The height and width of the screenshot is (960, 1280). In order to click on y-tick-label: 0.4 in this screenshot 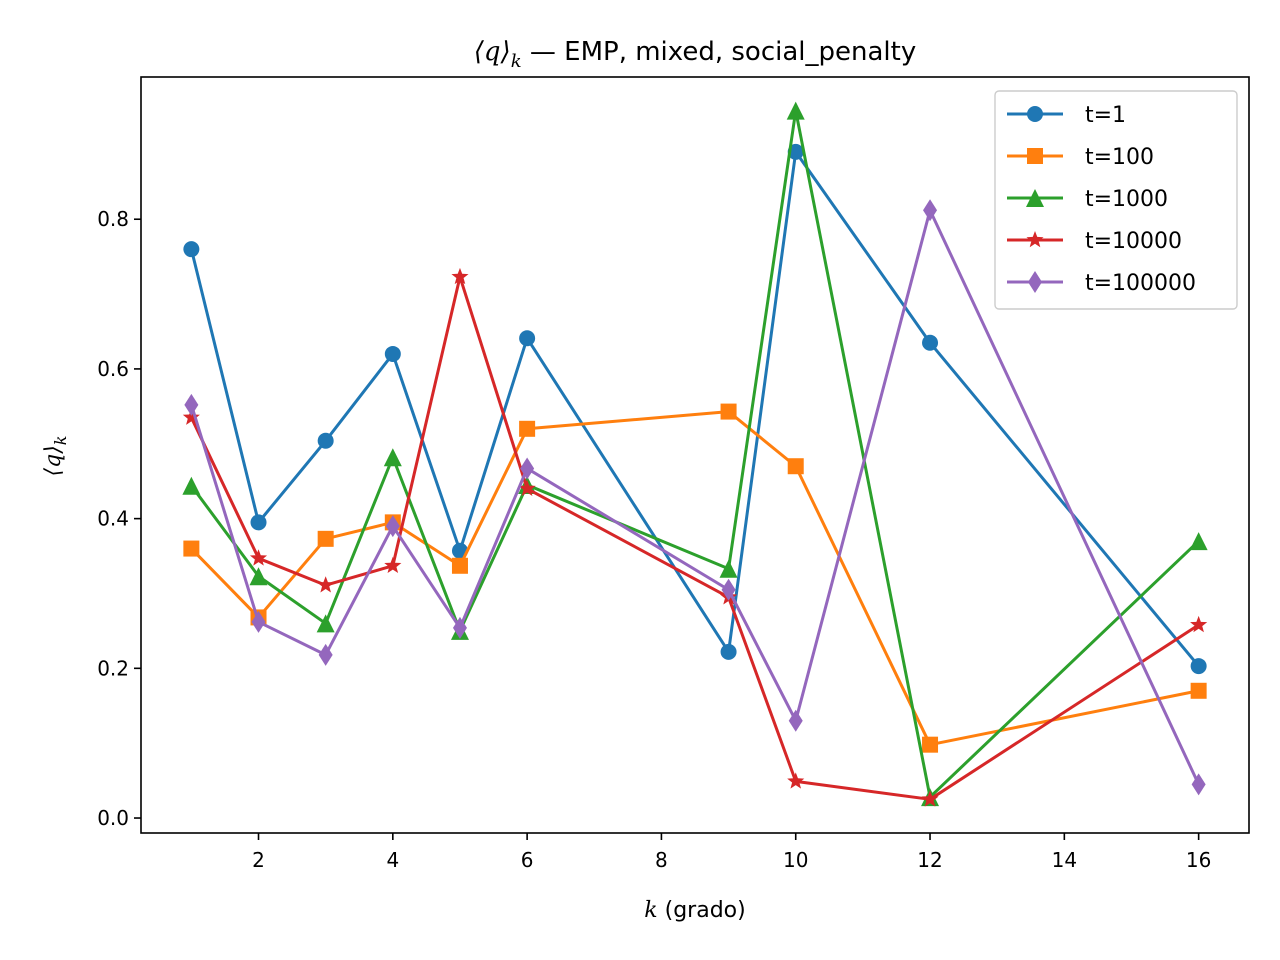, I will do `click(113, 519)`.